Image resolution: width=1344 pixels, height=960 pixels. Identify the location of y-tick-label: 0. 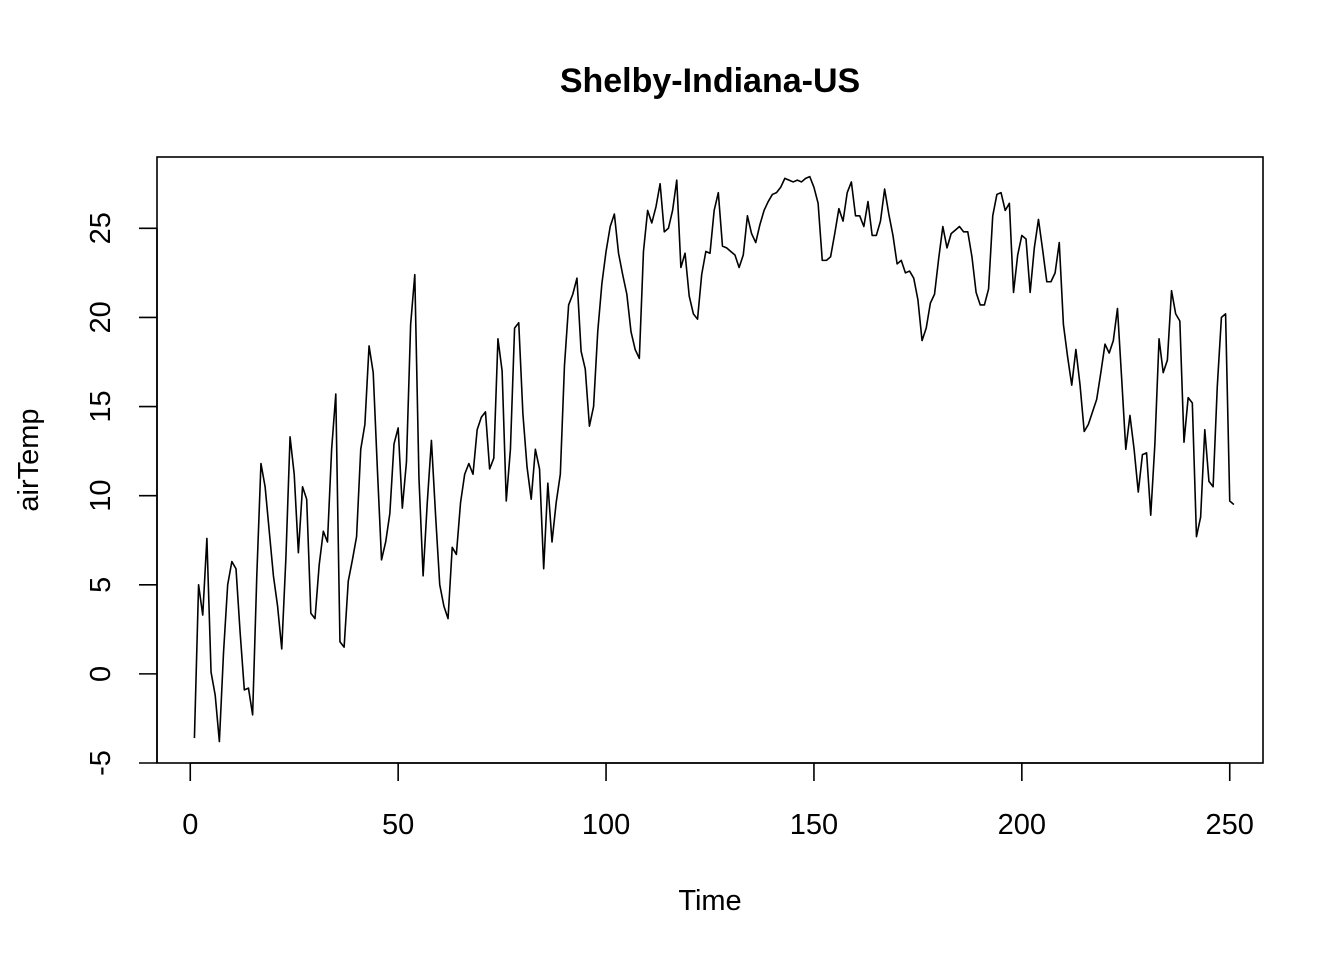
(101, 674).